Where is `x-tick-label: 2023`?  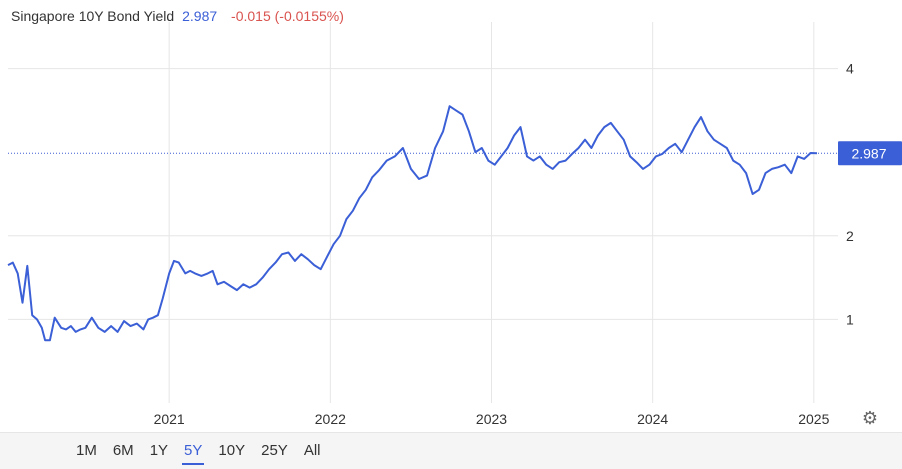 x-tick-label: 2023 is located at coordinates (491, 419).